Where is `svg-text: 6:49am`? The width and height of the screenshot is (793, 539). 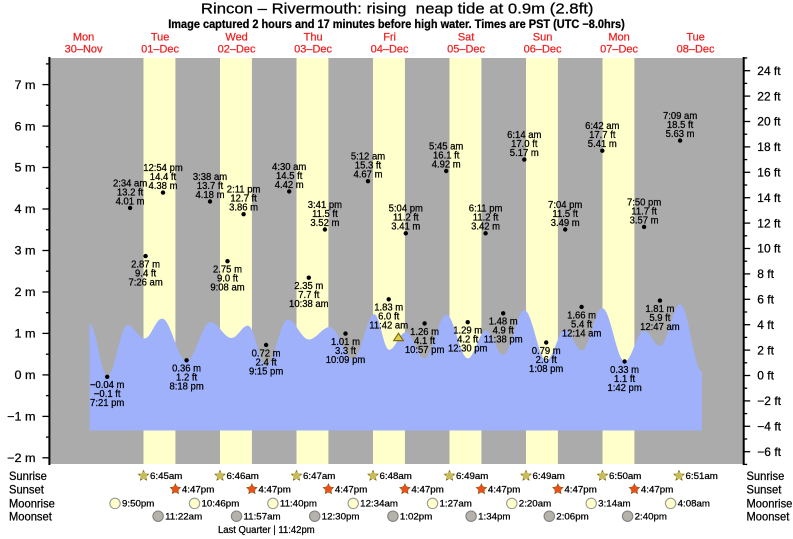 svg-text: 6:49am is located at coordinates (472, 476).